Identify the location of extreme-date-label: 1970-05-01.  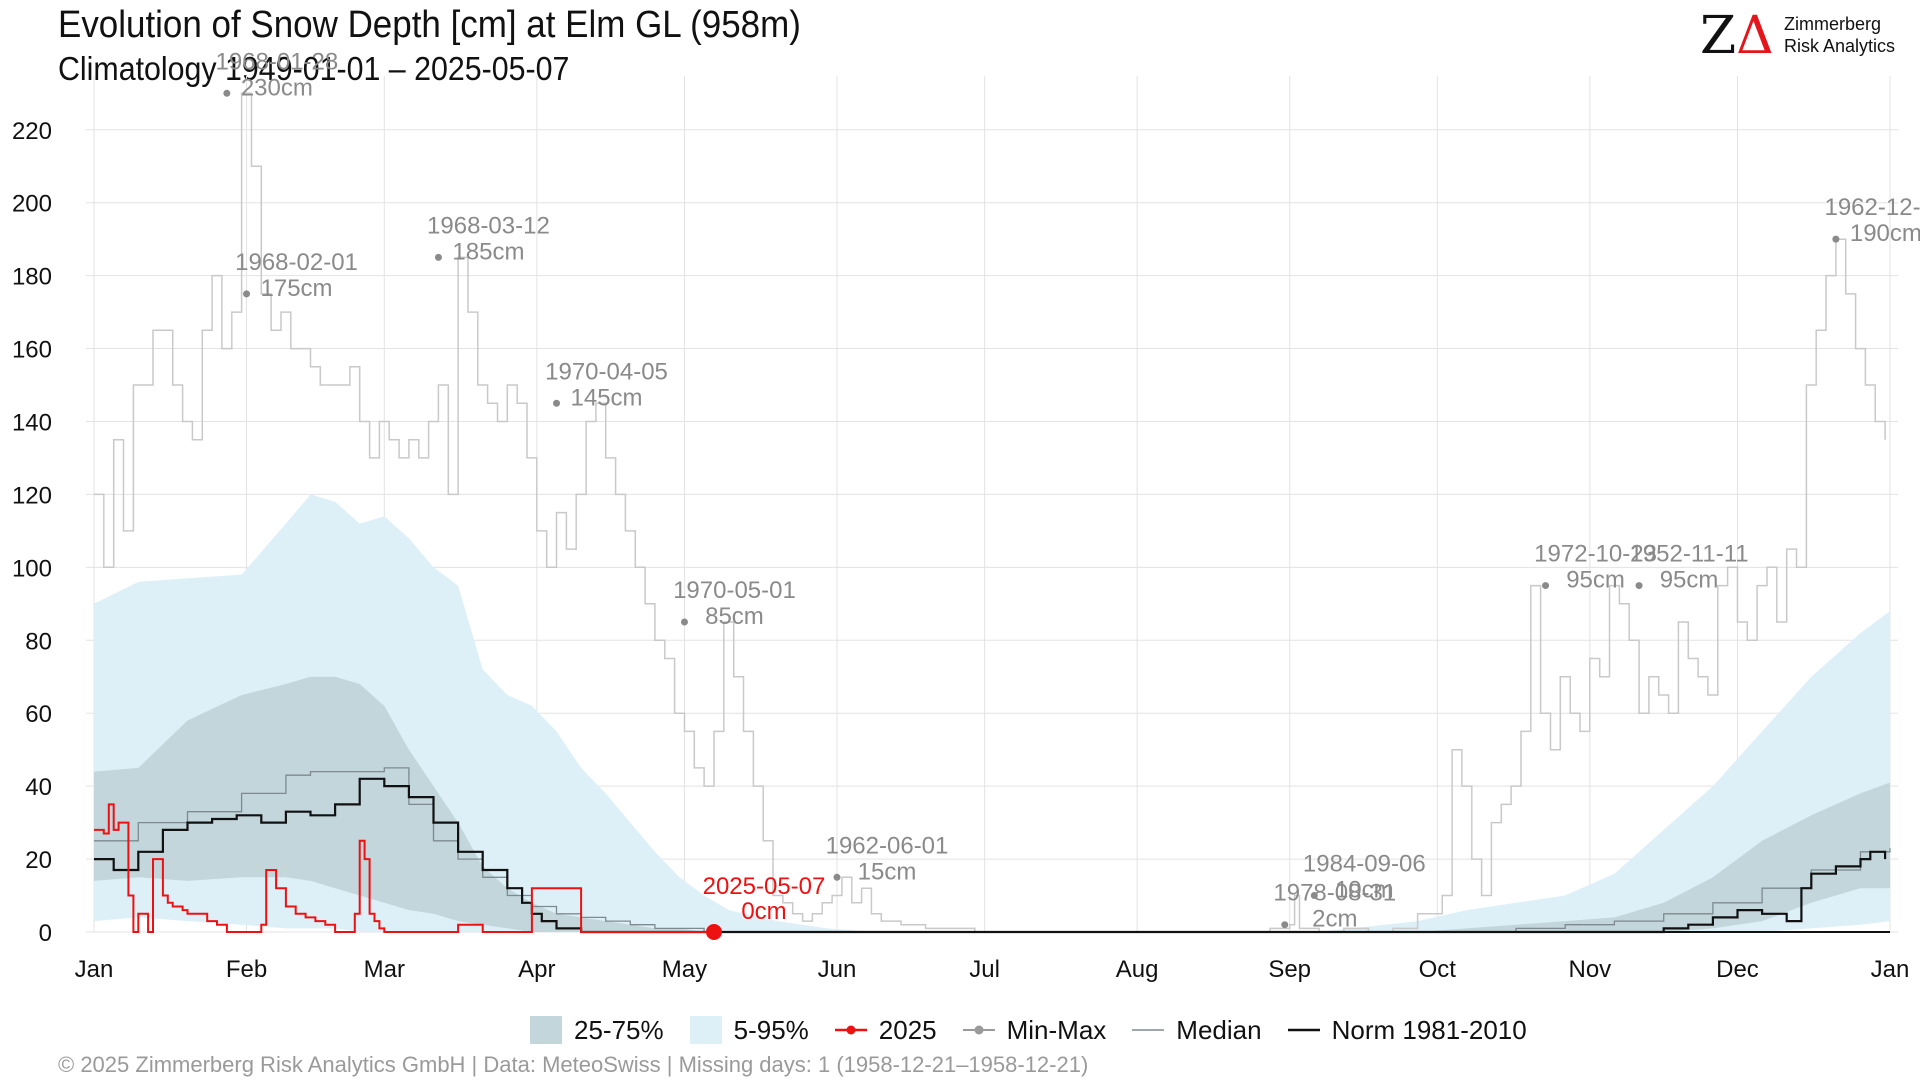
(734, 590).